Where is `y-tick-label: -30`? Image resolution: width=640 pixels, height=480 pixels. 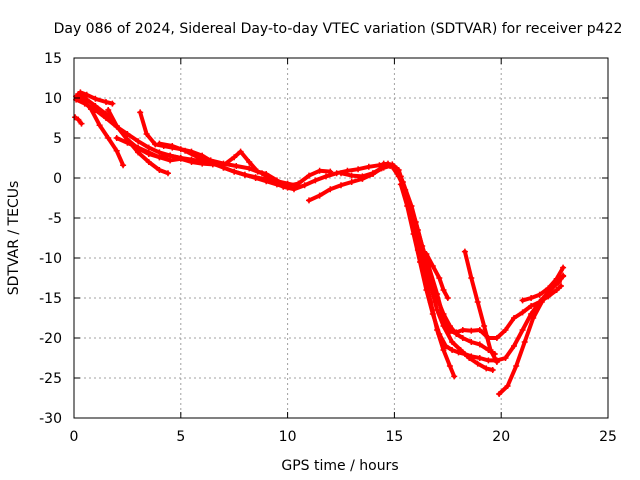 y-tick-label: -30 is located at coordinates (50, 419).